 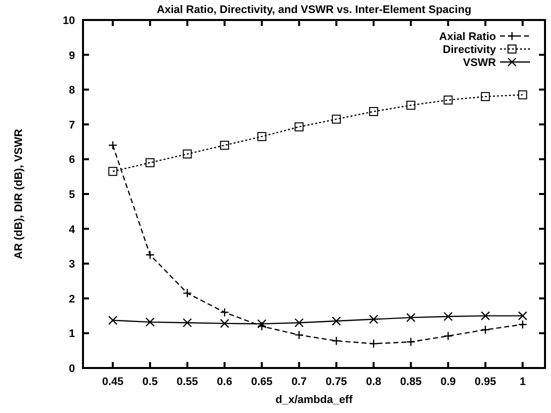 What do you see at coordinates (299, 382) in the screenshot?
I see `x-tick-label: 0.7` at bounding box center [299, 382].